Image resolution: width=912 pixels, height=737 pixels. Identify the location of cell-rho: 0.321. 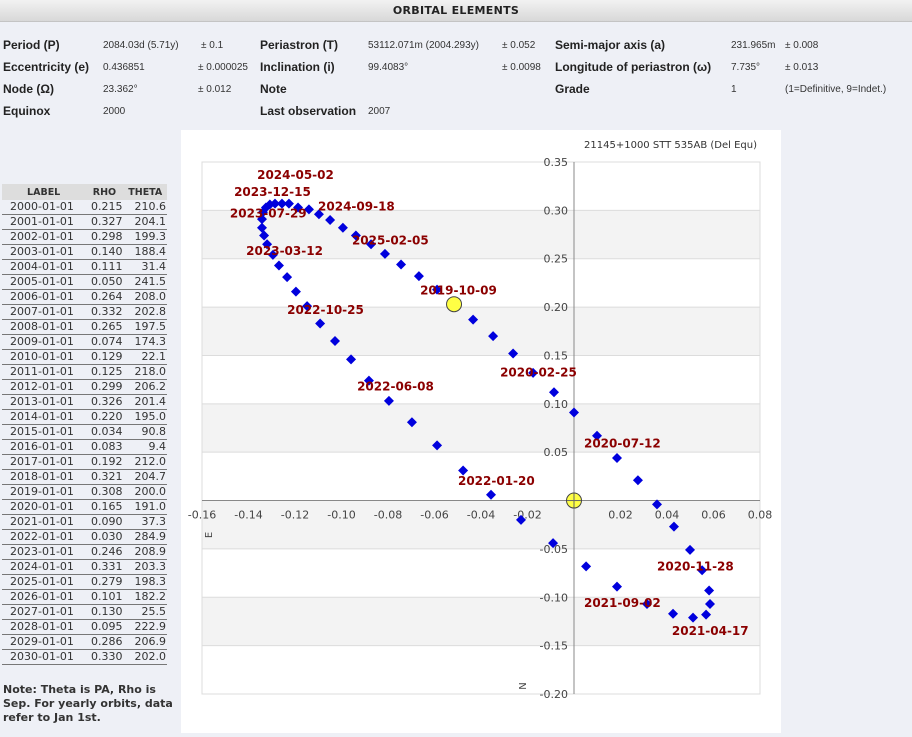
(104, 477).